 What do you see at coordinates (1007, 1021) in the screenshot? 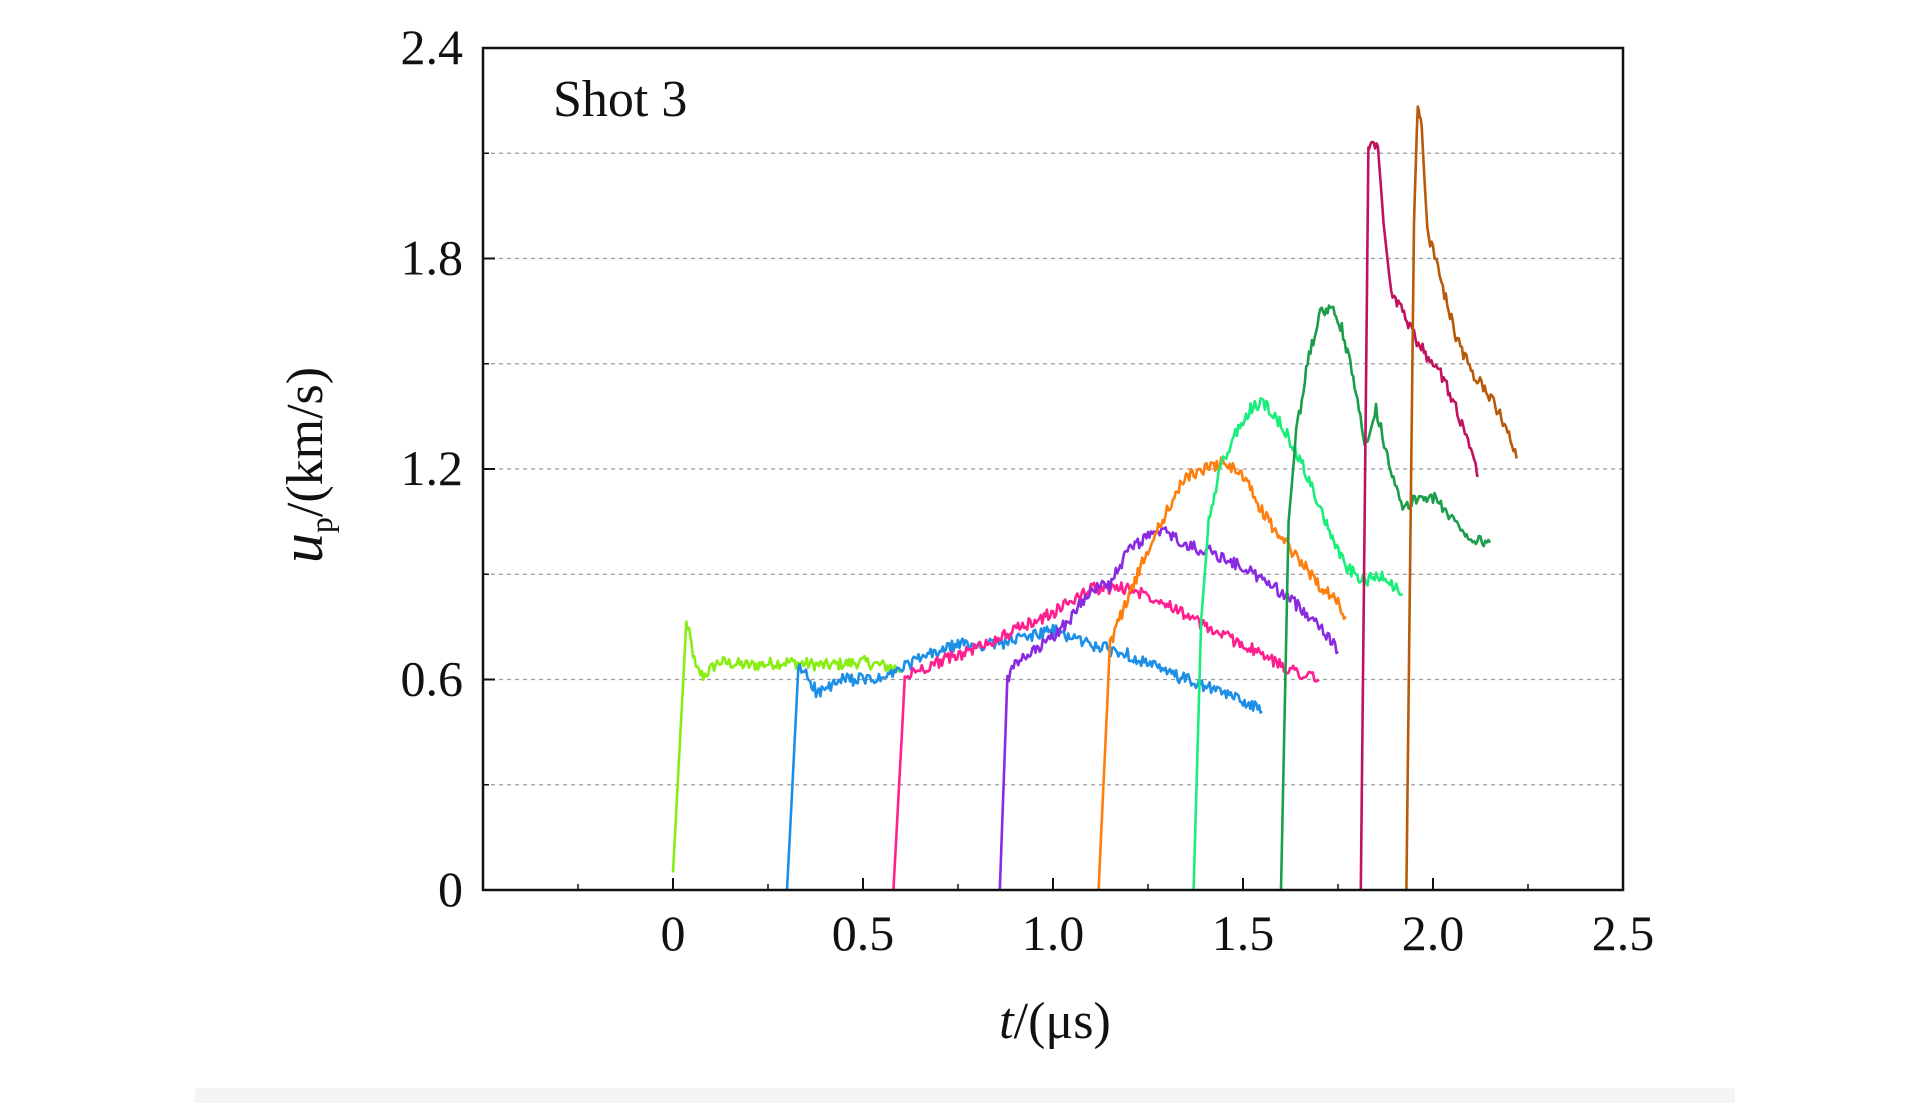
I see `x-axis-variable: t` at bounding box center [1007, 1021].